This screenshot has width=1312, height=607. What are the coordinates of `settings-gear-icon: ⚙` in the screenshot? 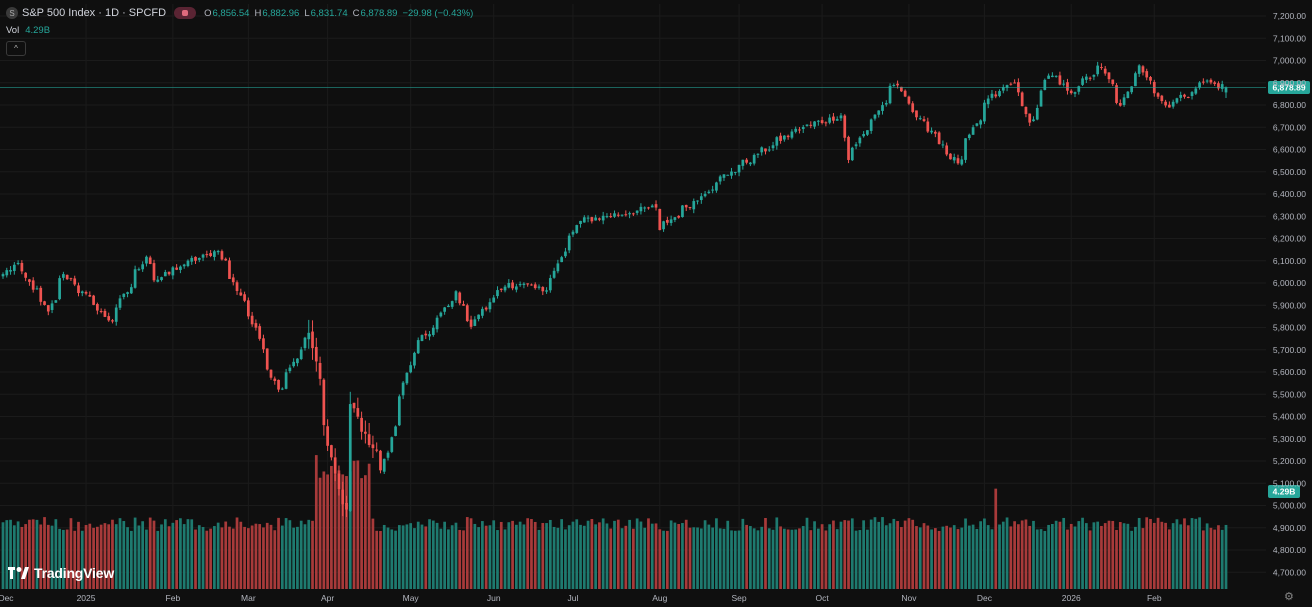 It's located at (1289, 597).